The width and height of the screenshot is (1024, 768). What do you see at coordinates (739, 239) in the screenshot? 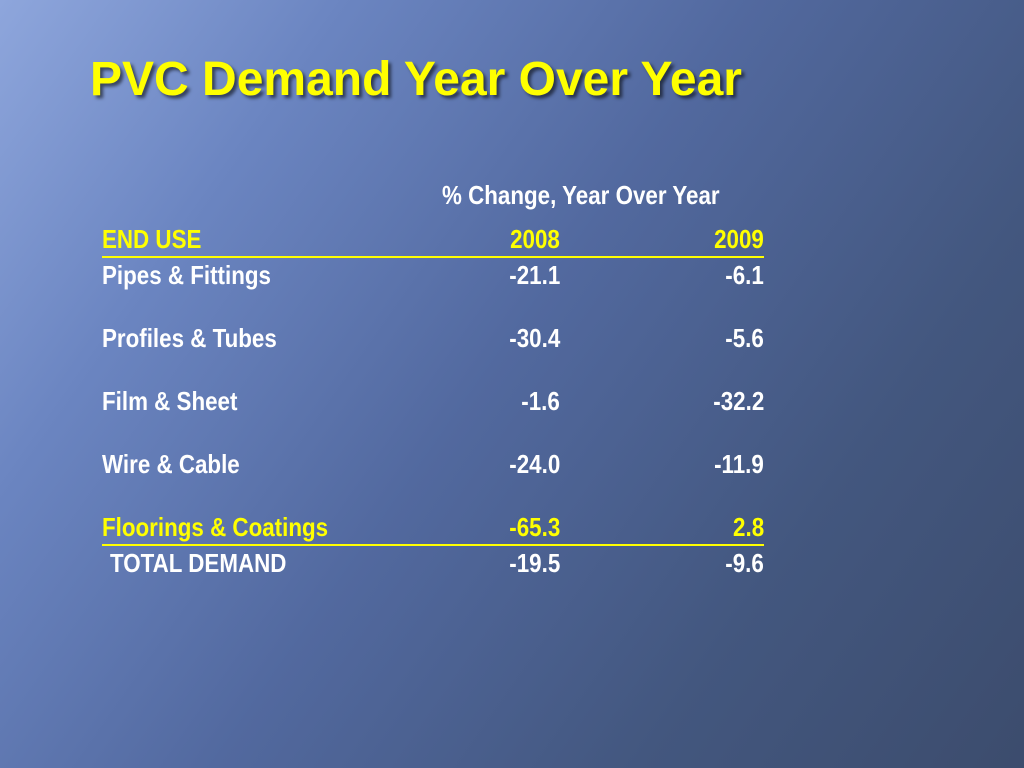
I see `header-2009: 2009` at bounding box center [739, 239].